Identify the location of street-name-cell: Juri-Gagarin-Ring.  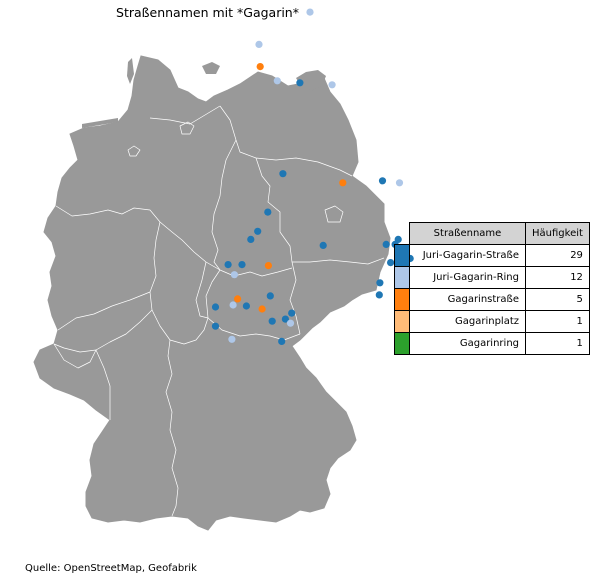
(467, 277).